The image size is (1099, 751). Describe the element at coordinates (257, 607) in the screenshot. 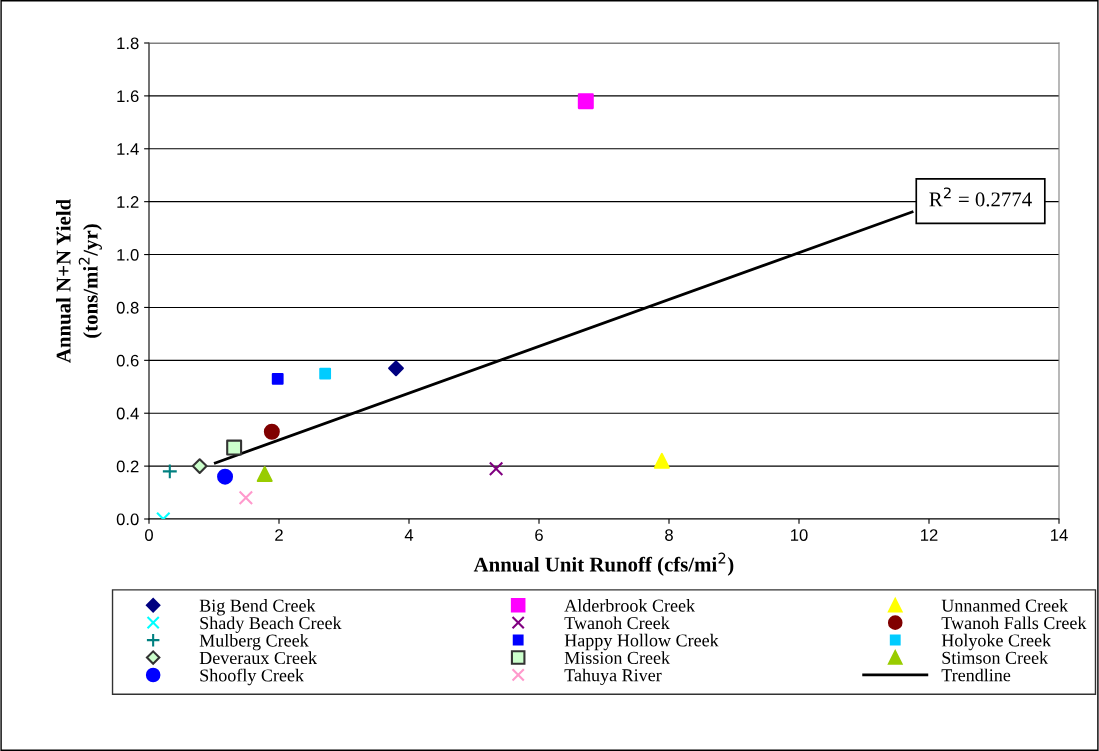

I see `legend-label: Big Bend Creek` at that location.